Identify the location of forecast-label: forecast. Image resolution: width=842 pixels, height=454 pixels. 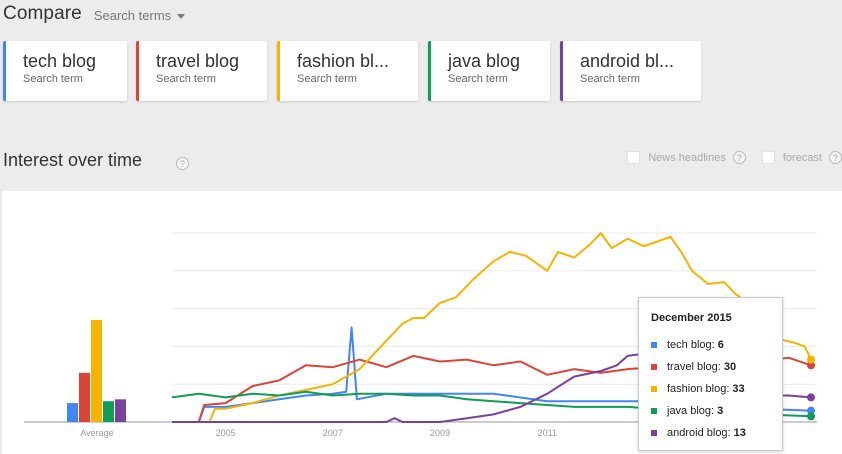
(802, 157).